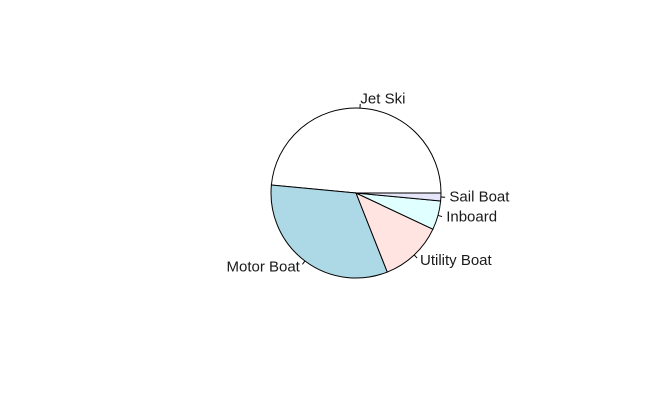 The width and height of the screenshot is (672, 406). Describe the element at coordinates (471, 217) in the screenshot. I see `pie-label-inboard: Inboard` at that location.